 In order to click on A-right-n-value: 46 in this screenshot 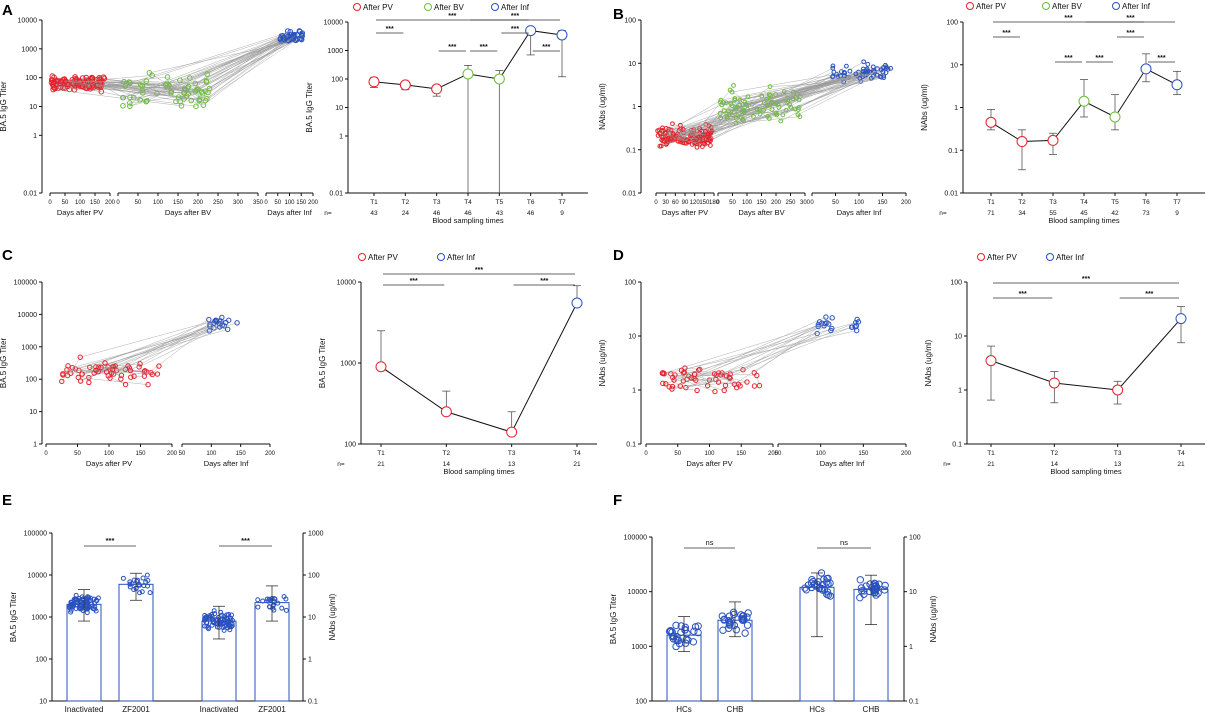, I will do `click(531, 213)`.